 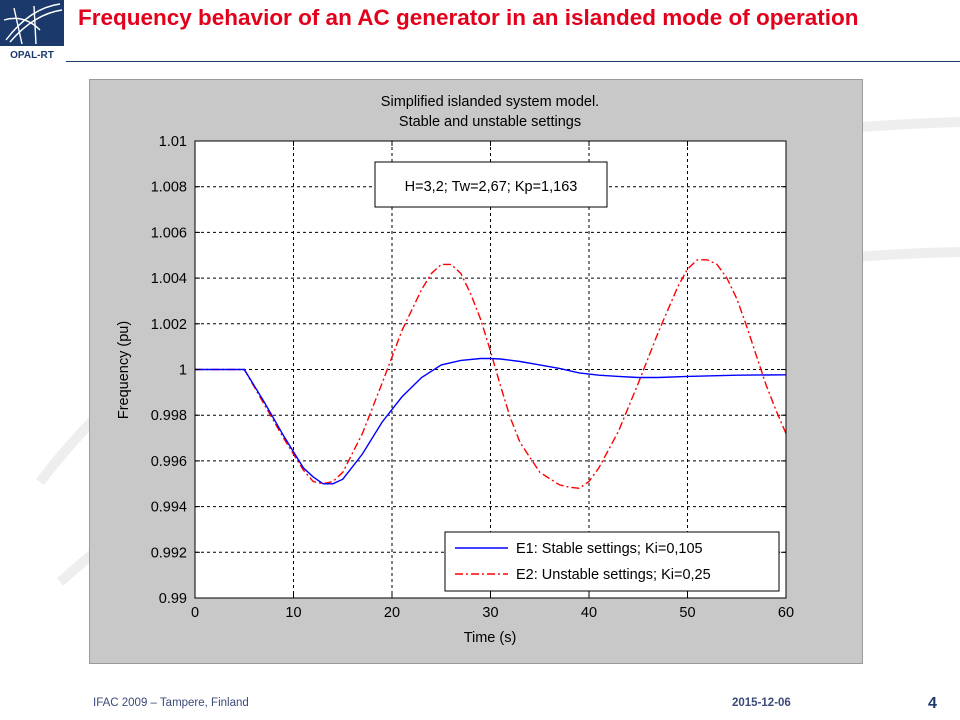 What do you see at coordinates (761, 703) in the screenshot?
I see `footer-date: 2015-12-06` at bounding box center [761, 703].